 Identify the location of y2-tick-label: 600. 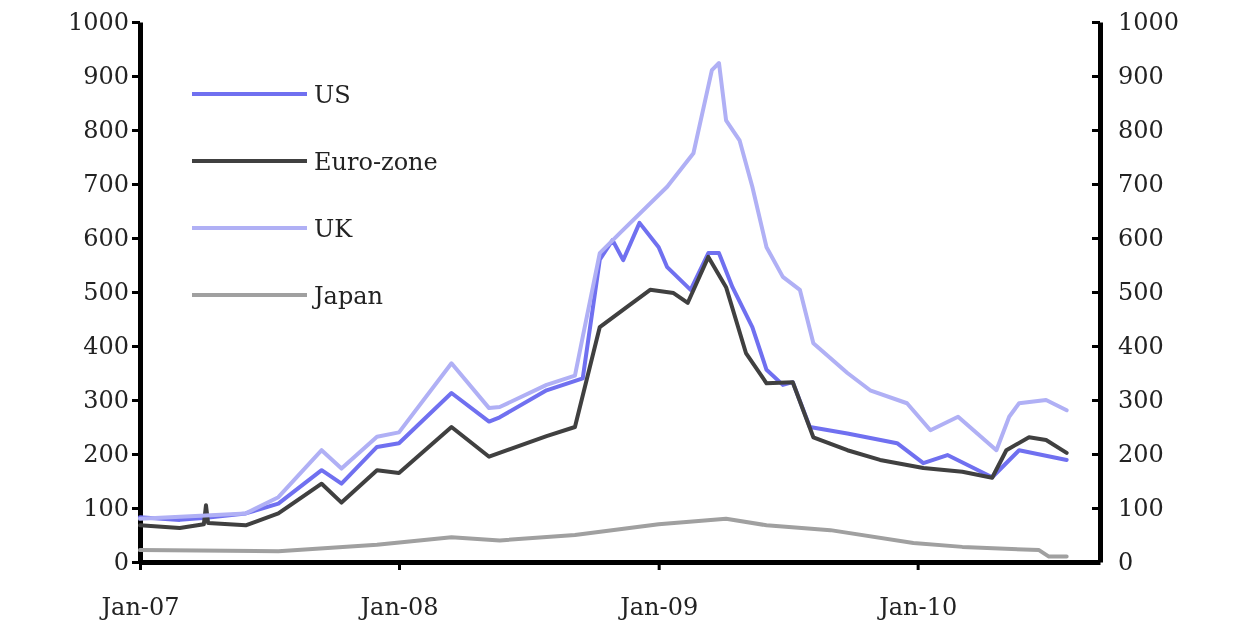
(1141, 238).